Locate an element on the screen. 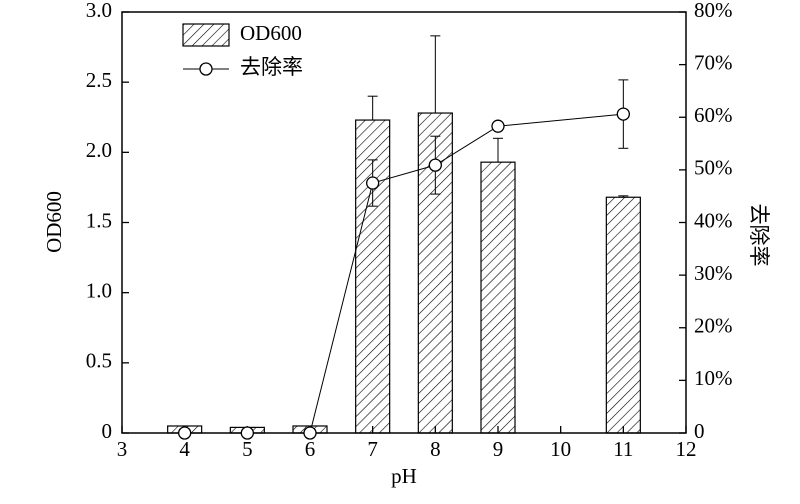 The width and height of the screenshot is (800, 504). y2-tick-label: 70% is located at coordinates (713, 62).